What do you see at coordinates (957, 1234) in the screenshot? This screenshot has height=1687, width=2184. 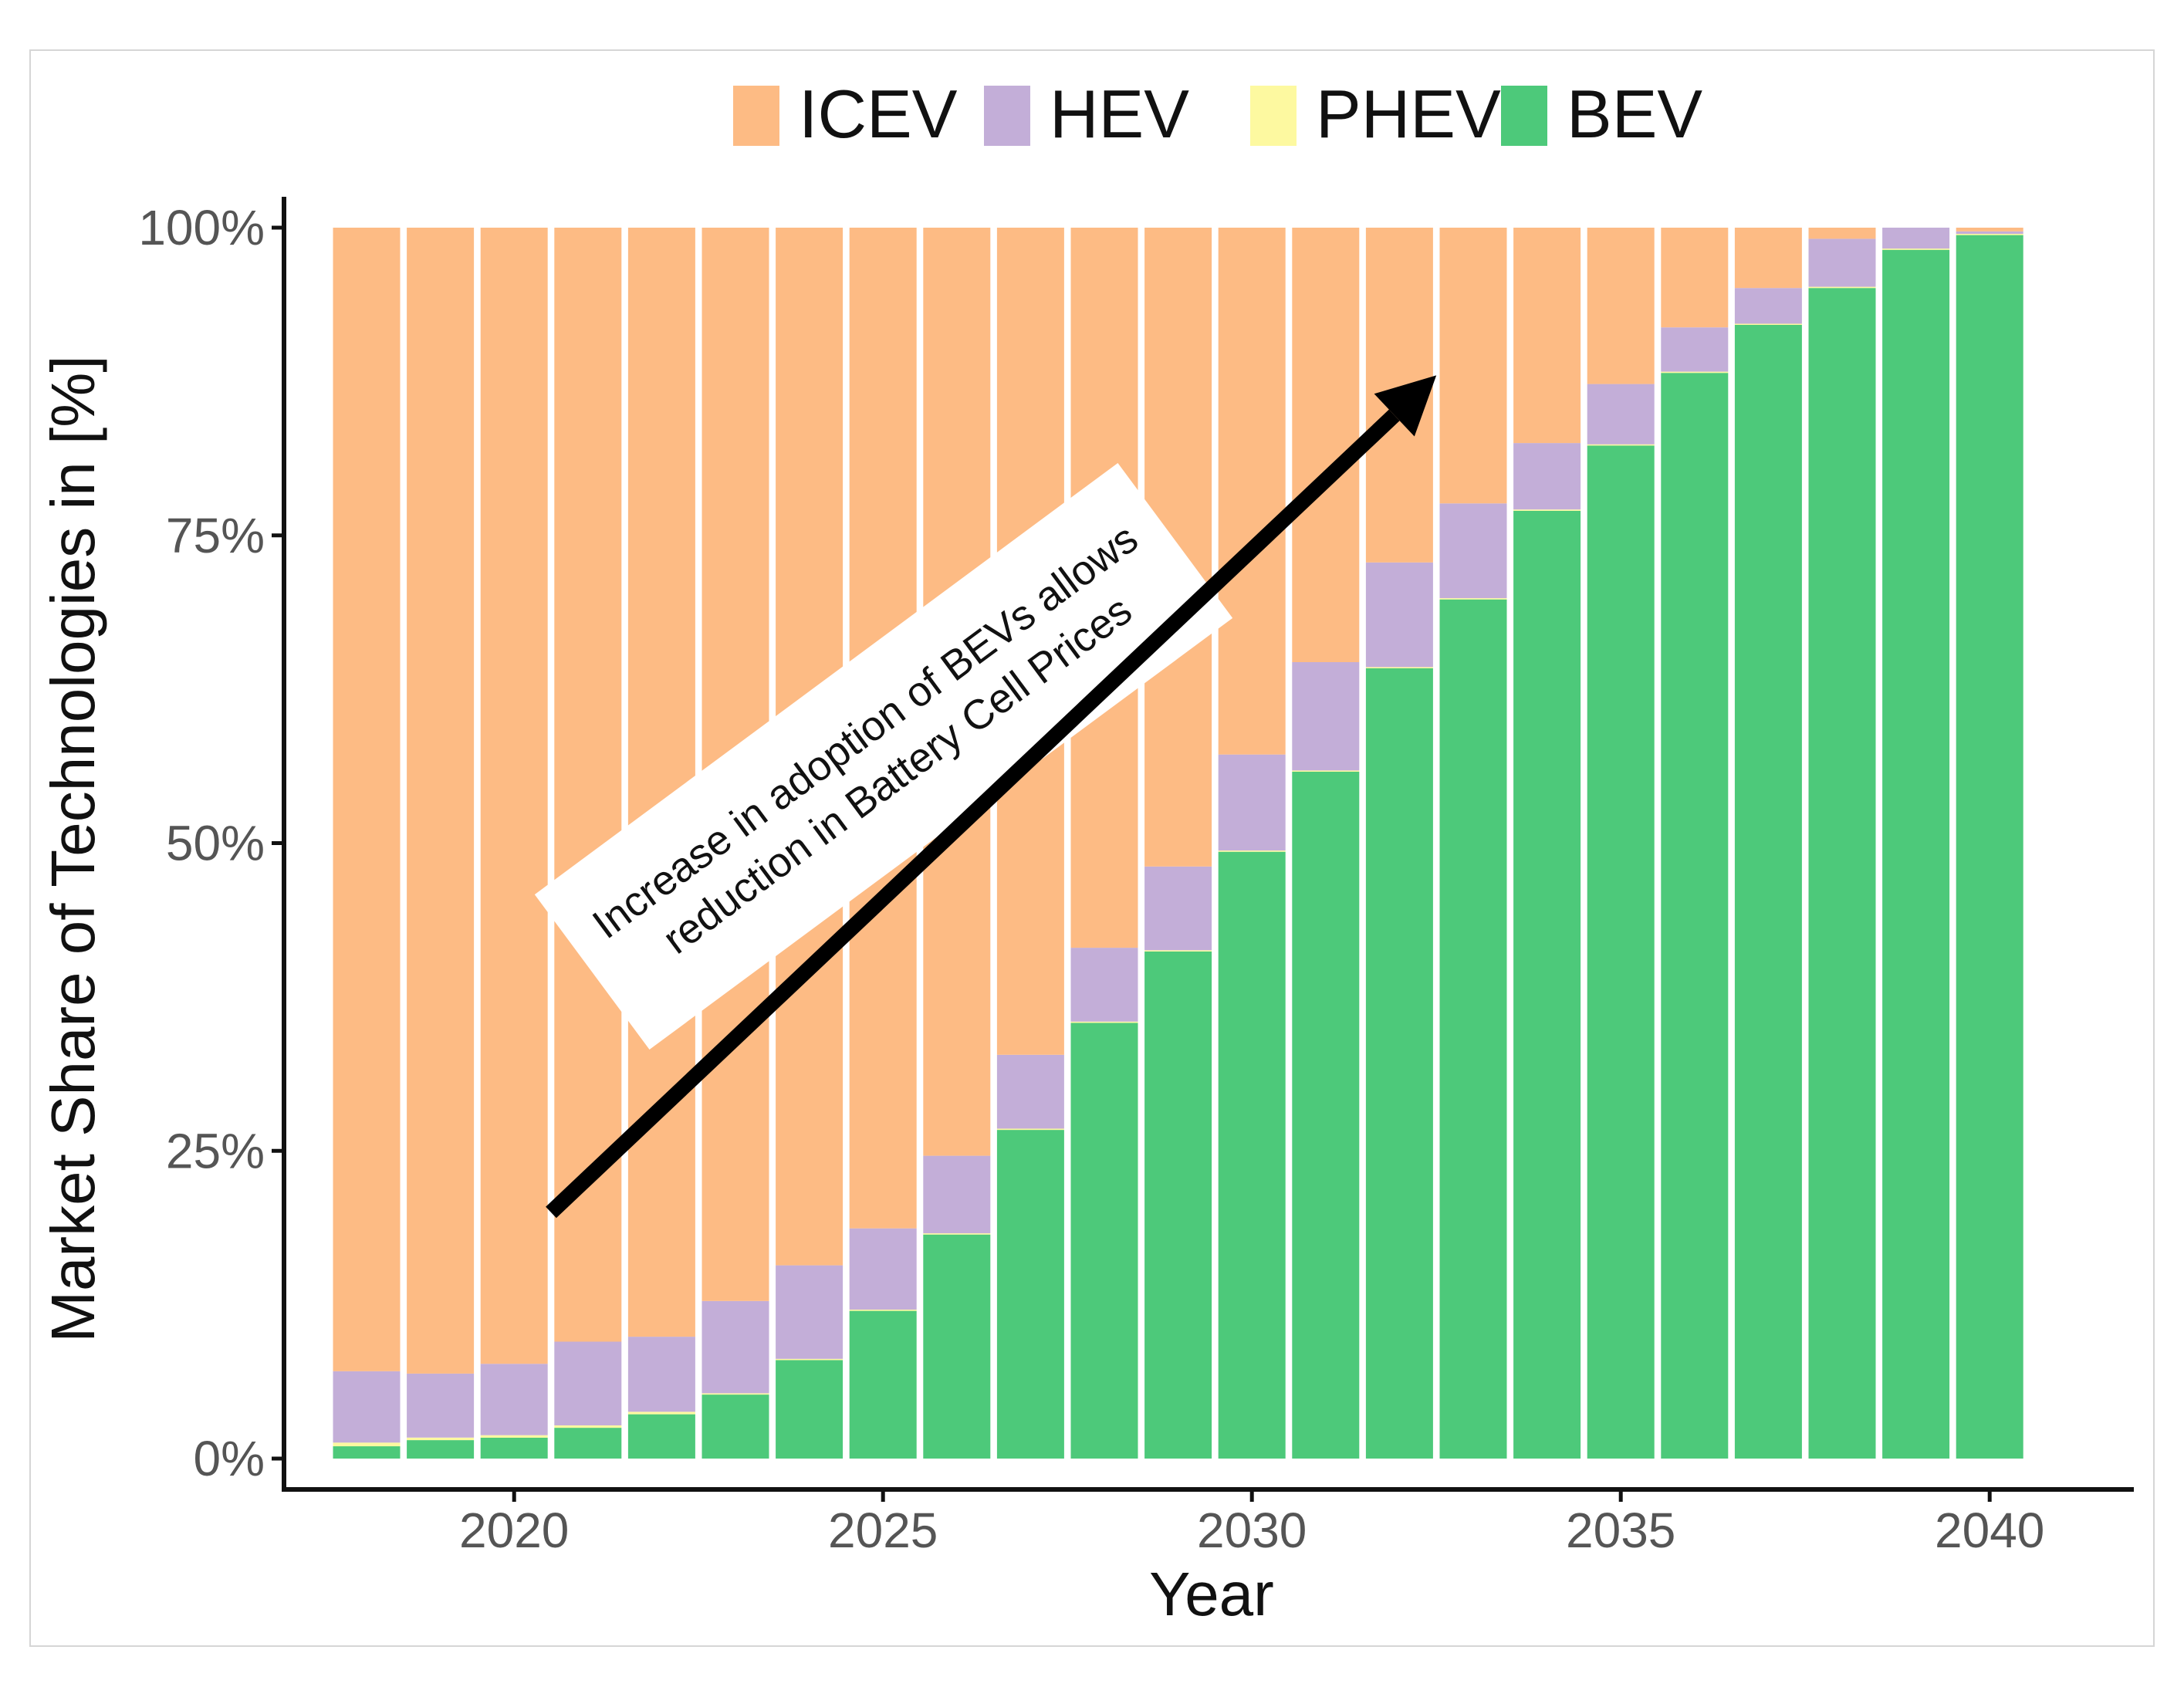 I see `bar-phev-2026` at bounding box center [957, 1234].